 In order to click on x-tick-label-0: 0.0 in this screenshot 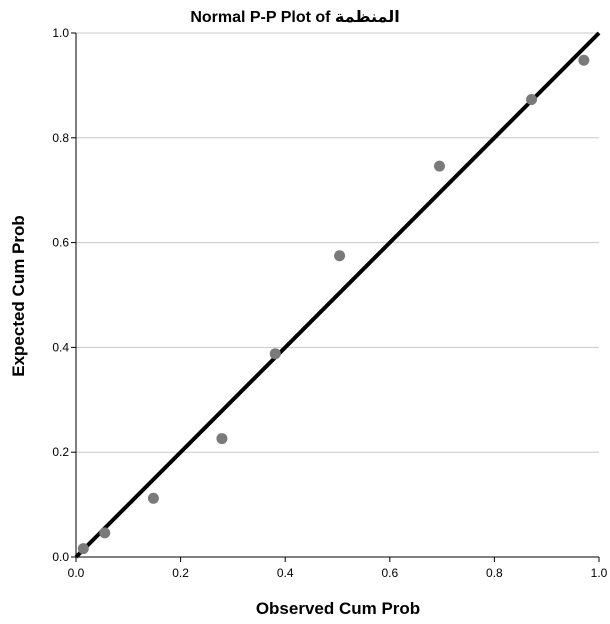, I will do `click(76, 573)`.